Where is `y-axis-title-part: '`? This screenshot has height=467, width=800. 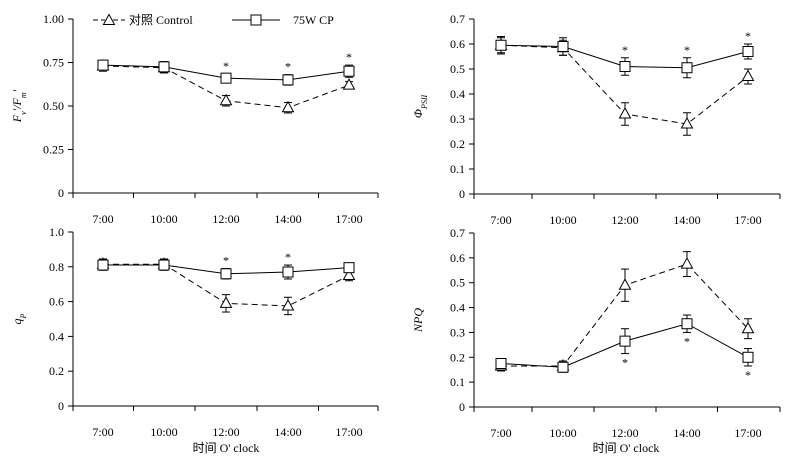 y-axis-title-part: ' is located at coordinates (17, 90).